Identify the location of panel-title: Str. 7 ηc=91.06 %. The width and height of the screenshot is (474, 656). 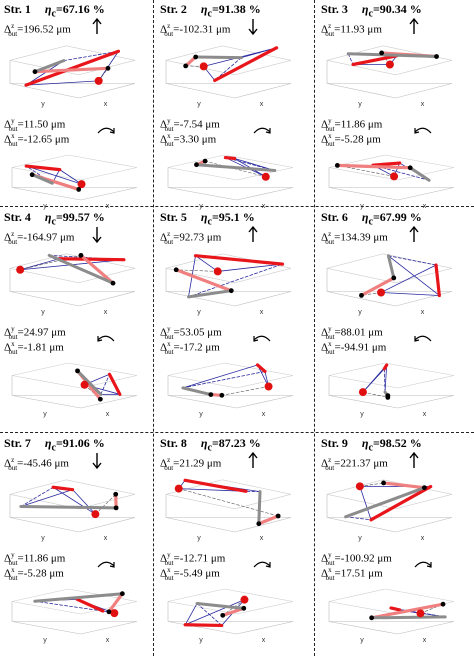
(54, 445).